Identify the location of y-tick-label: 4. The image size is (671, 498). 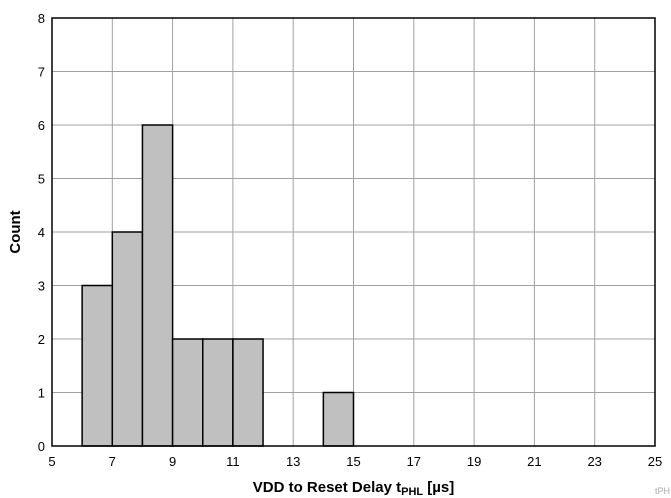
(41, 232).